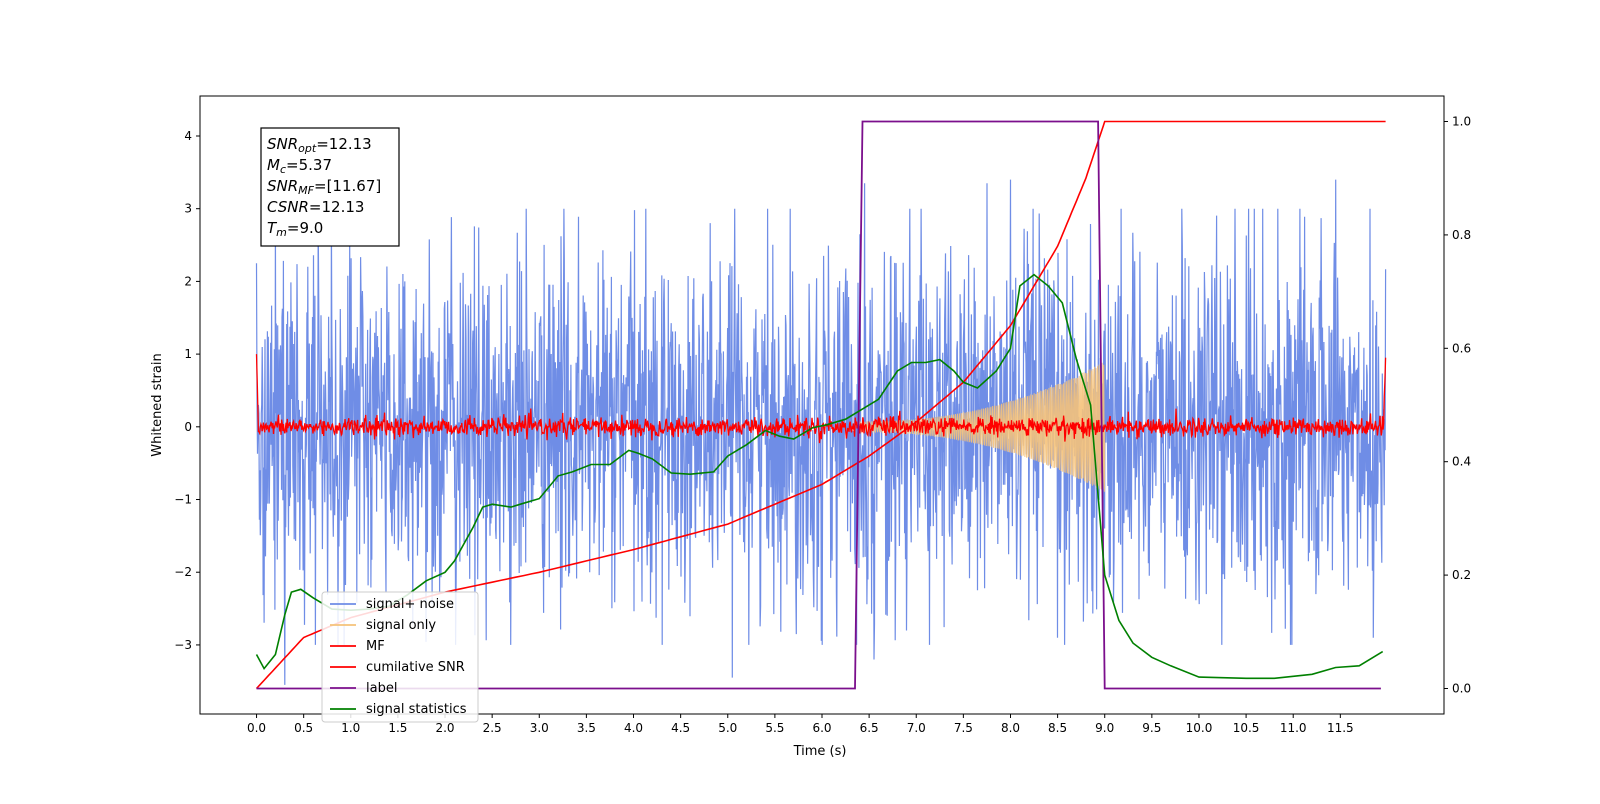 The width and height of the screenshot is (1600, 804). Describe the element at coordinates (821, 399) in the screenshot. I see `series-mf-line` at that location.